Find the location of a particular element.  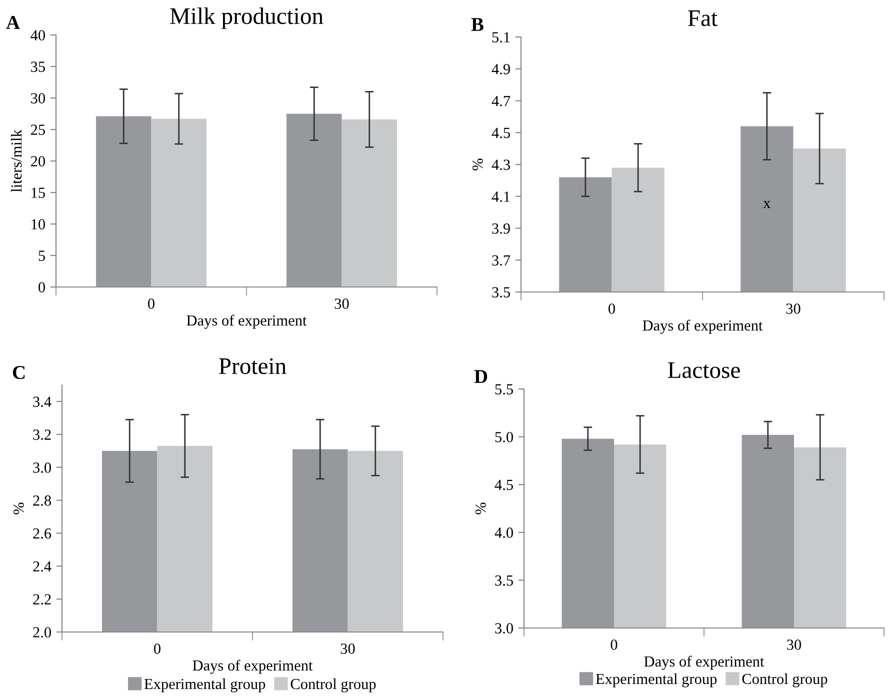

y-tick-label: 20 is located at coordinates (37, 161).